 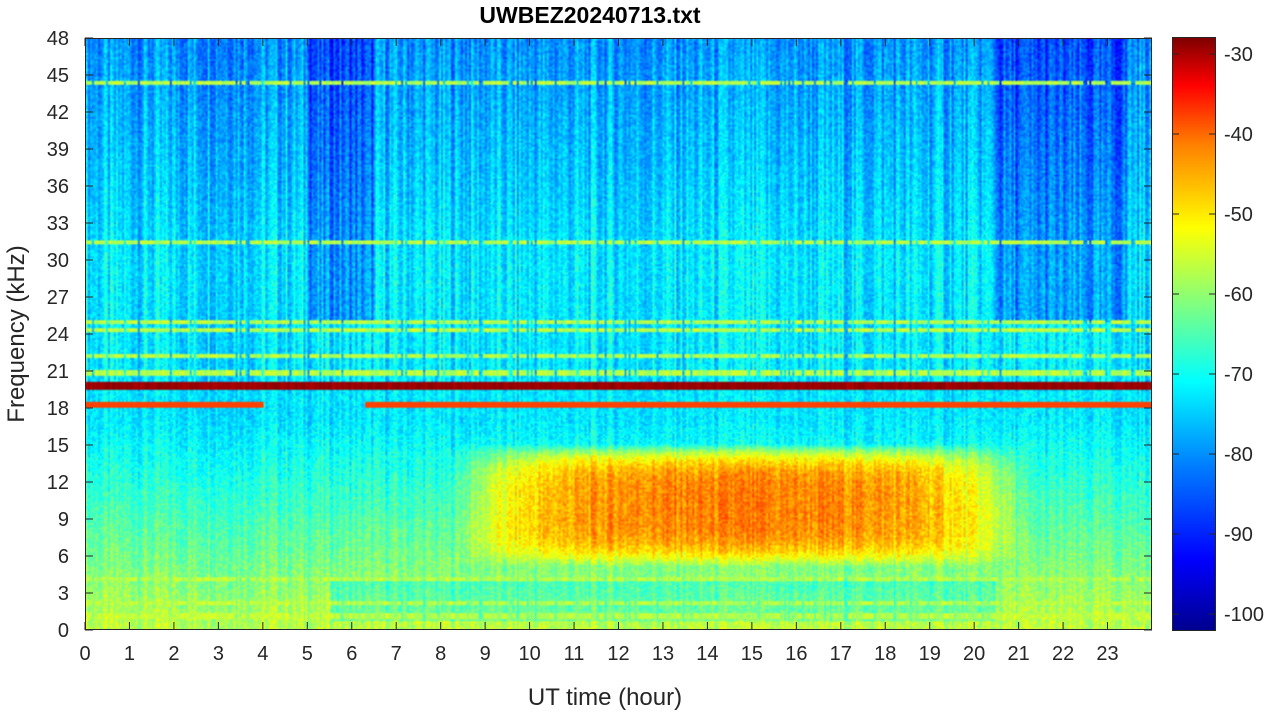 I want to click on colorbar-tick-label: -30, so click(x=1238, y=55).